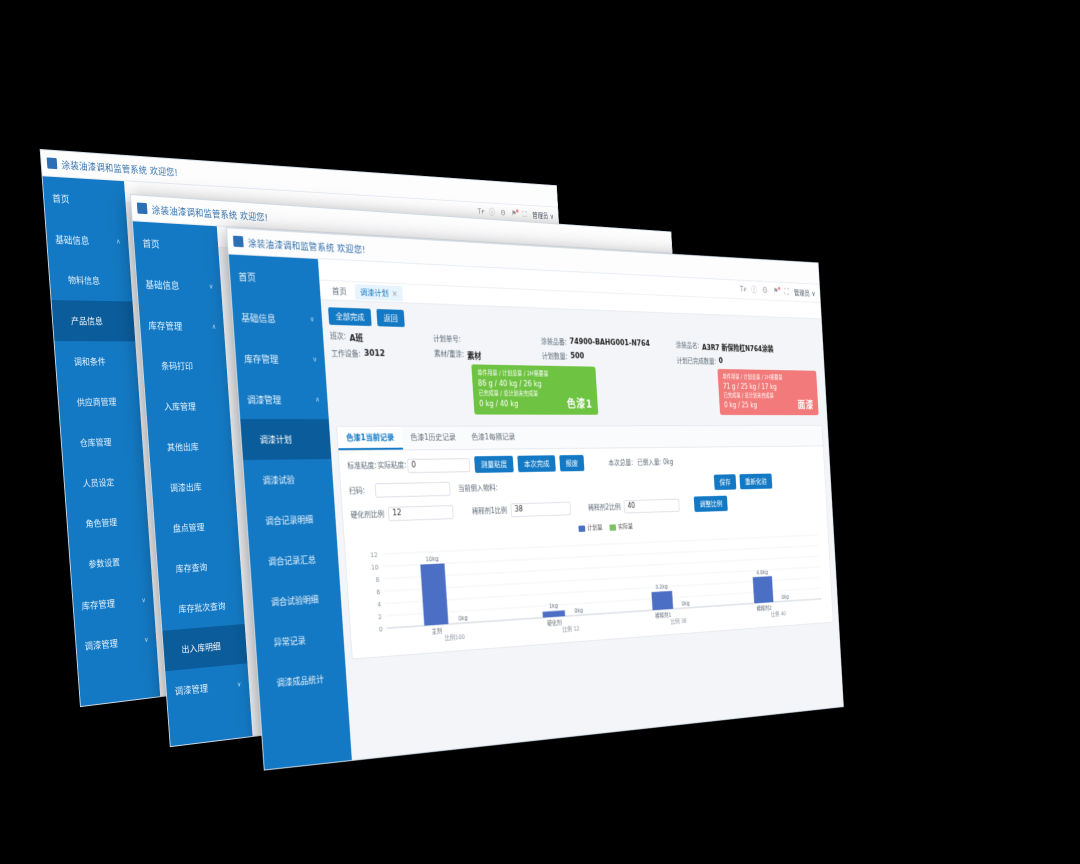 This screenshot has height=864, width=1080. I want to click on sidebar-item-3: 产品信息, so click(93, 321).